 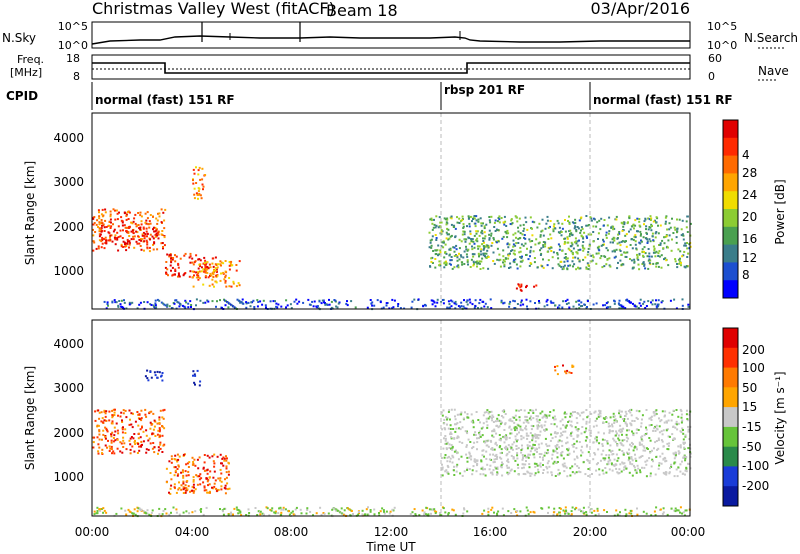 I want to click on noise-right-label: N.Search, so click(x=771, y=38).